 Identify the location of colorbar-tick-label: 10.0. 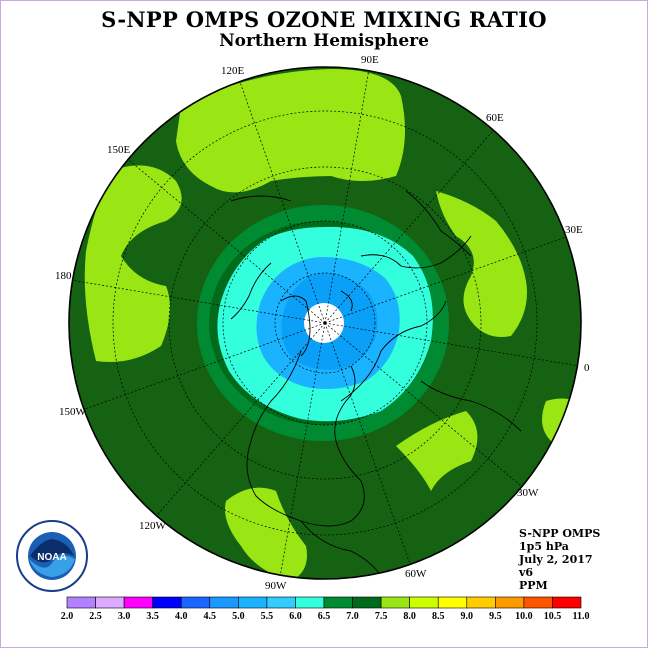
(524, 616).